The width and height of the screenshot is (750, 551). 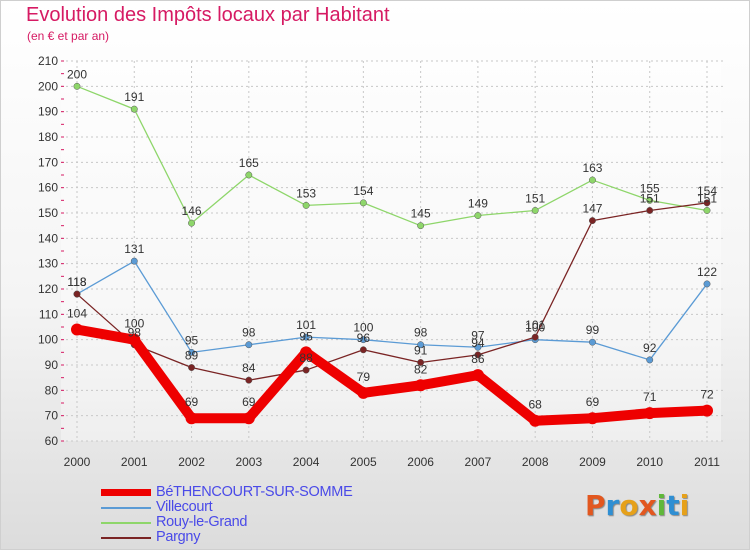 What do you see at coordinates (707, 395) in the screenshot?
I see `data-label: 72` at bounding box center [707, 395].